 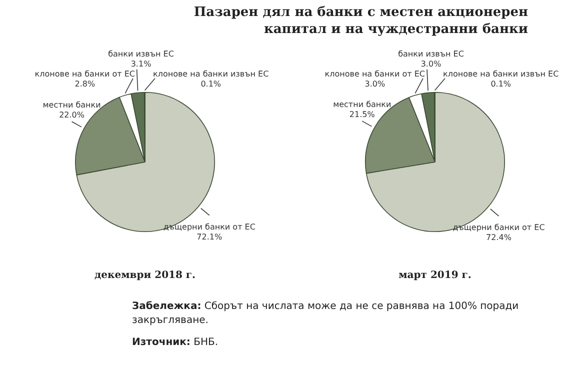 I want to click on slice-label: дъщерни банки от ЕС, so click(x=499, y=227).